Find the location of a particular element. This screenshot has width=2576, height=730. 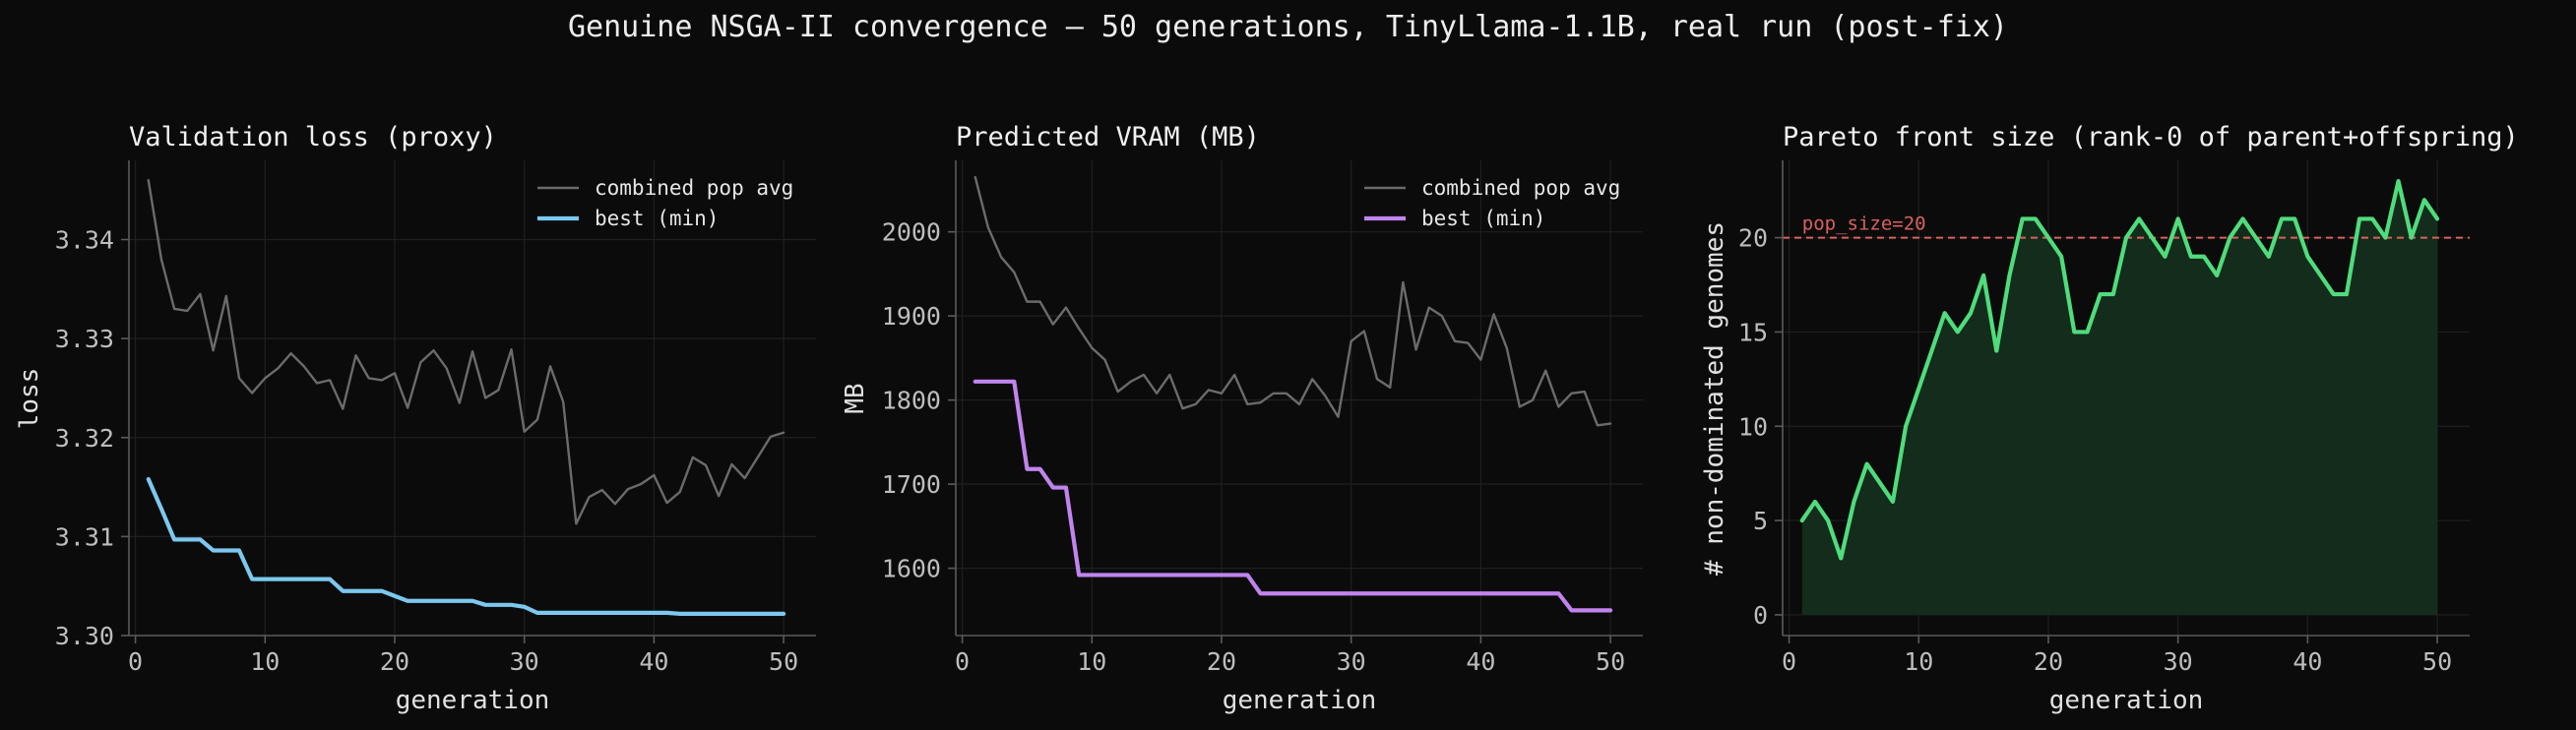

vram-x-tick-label: 50 is located at coordinates (1611, 661).